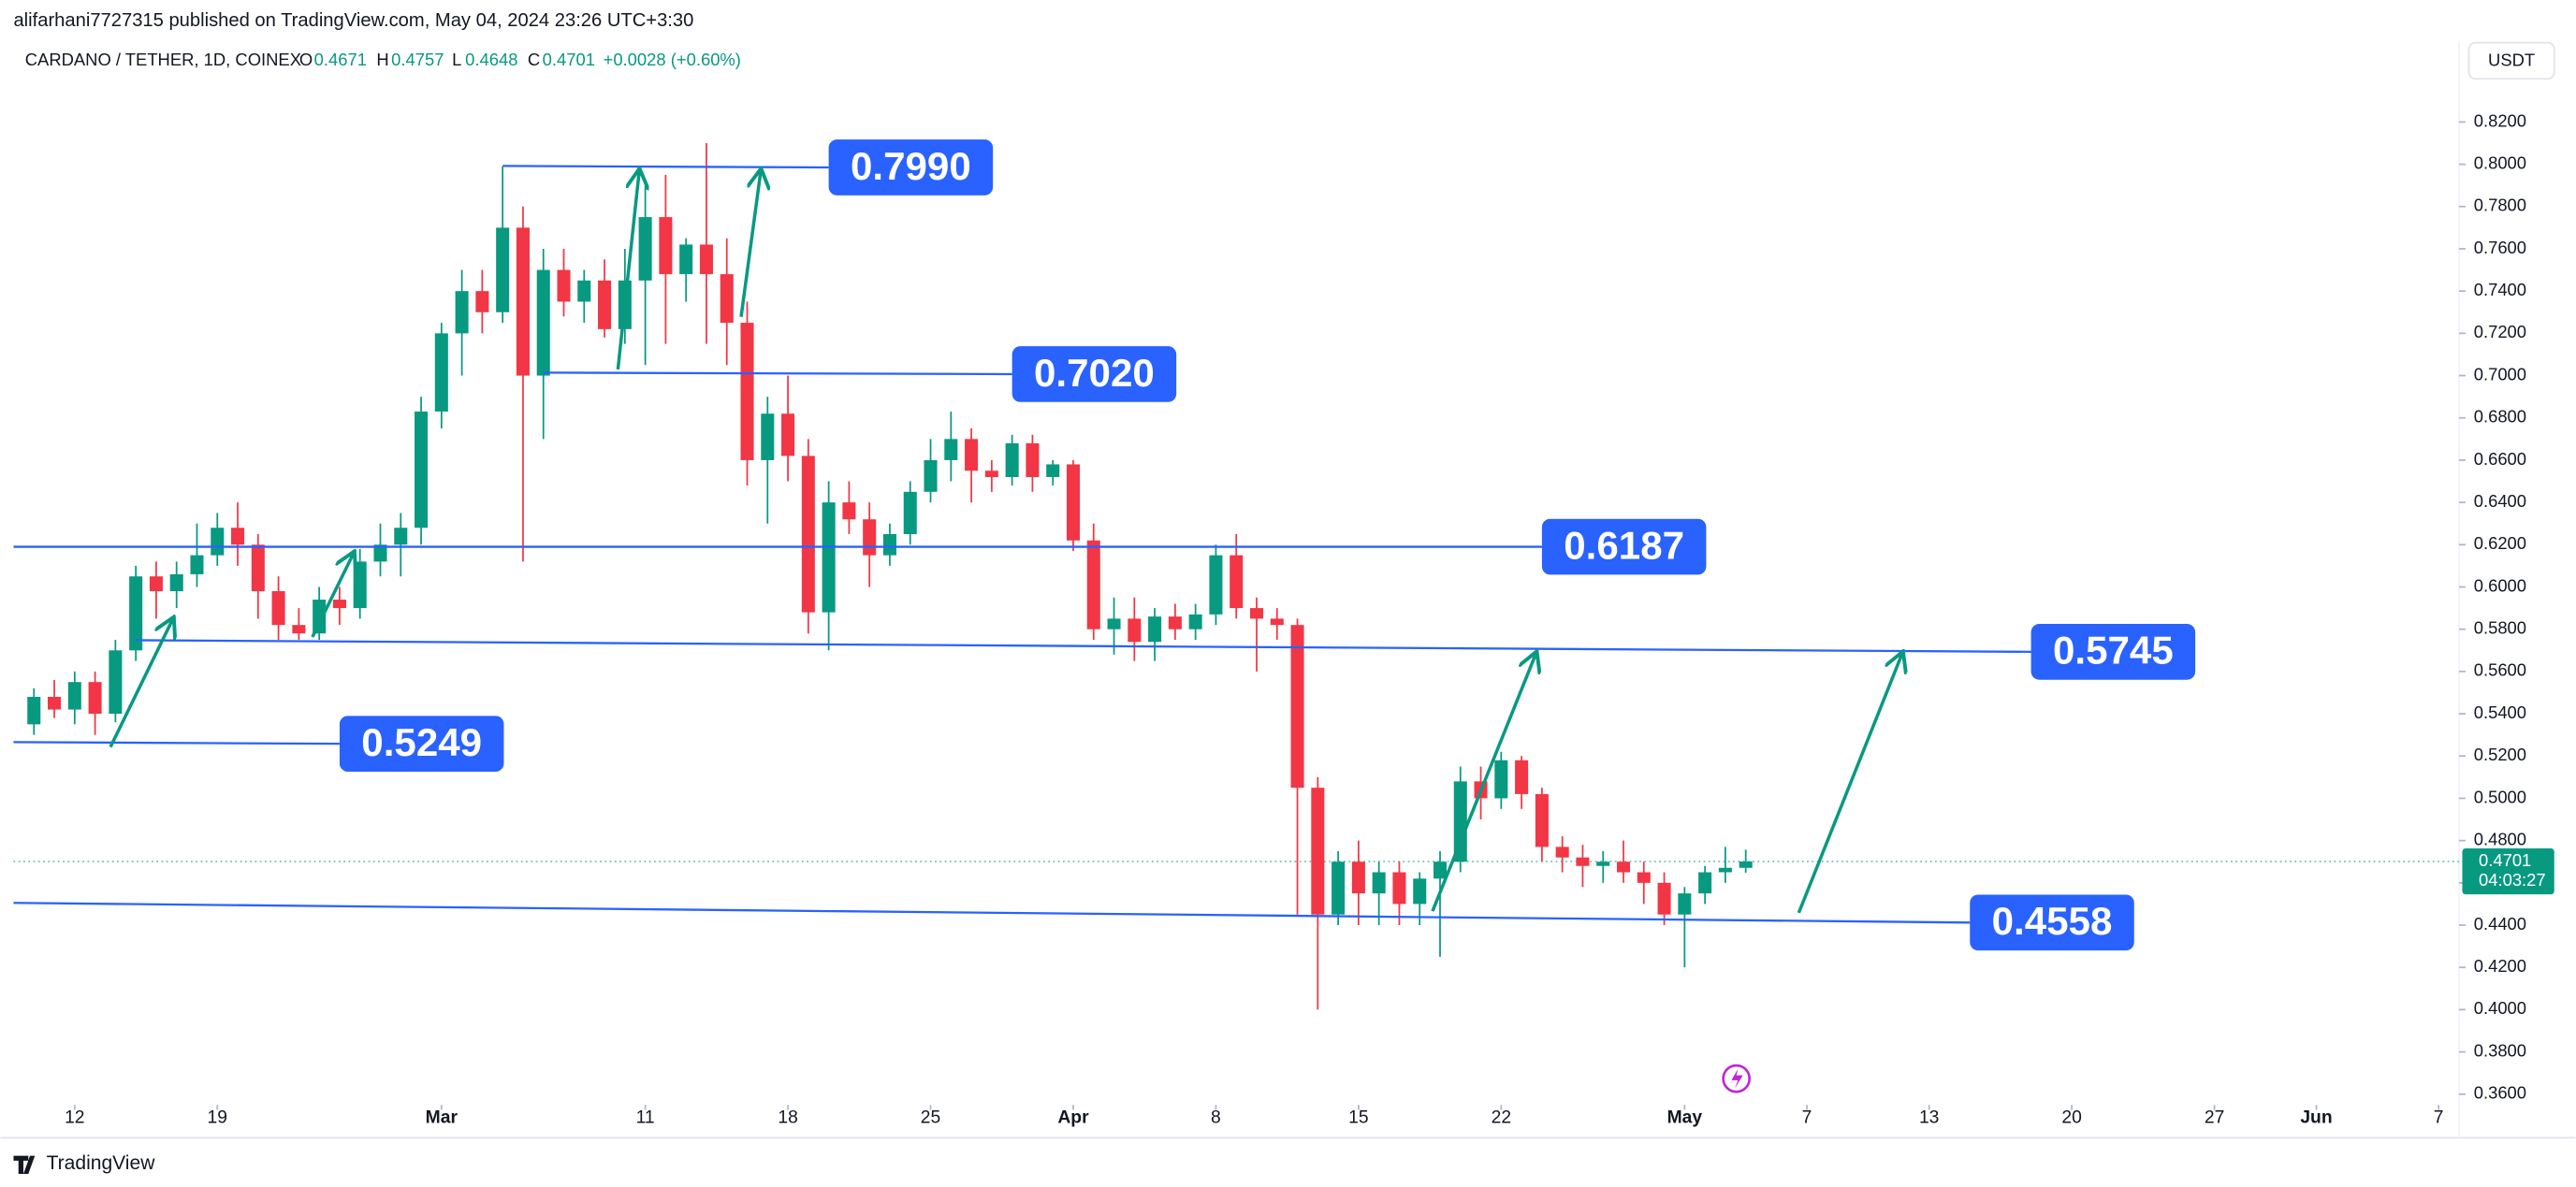 The width and height of the screenshot is (2576, 1187). I want to click on level-label: 0.5745, so click(2113, 651).